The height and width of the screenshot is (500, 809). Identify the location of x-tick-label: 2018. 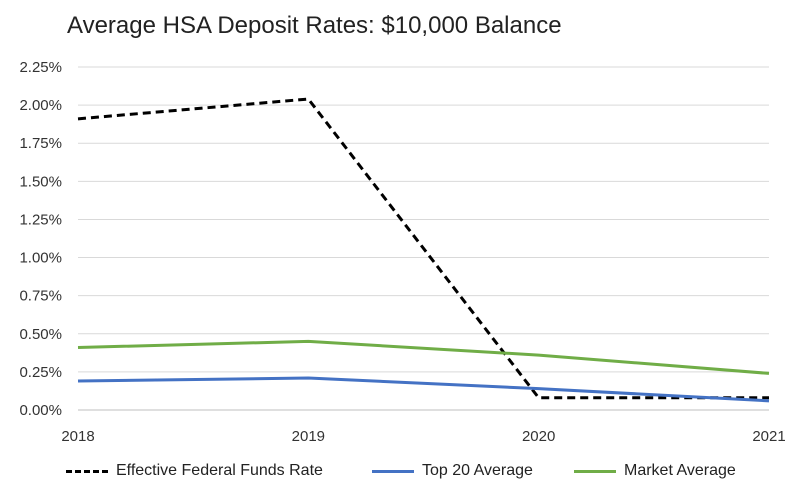
(77, 436).